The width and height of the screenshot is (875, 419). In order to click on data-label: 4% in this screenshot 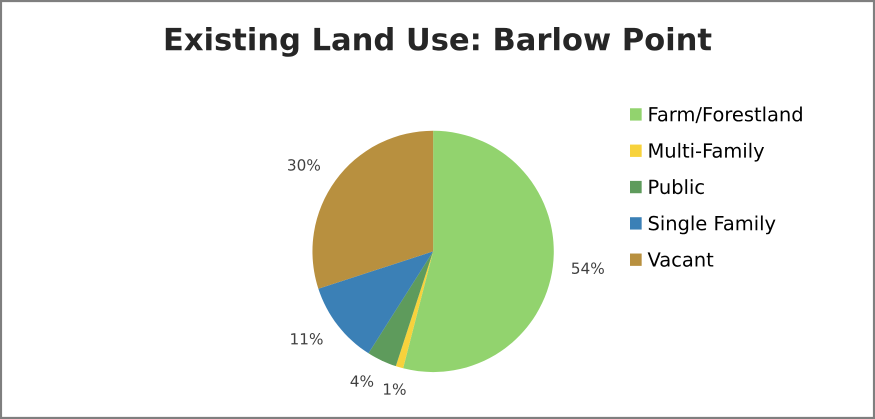, I will do `click(362, 381)`.